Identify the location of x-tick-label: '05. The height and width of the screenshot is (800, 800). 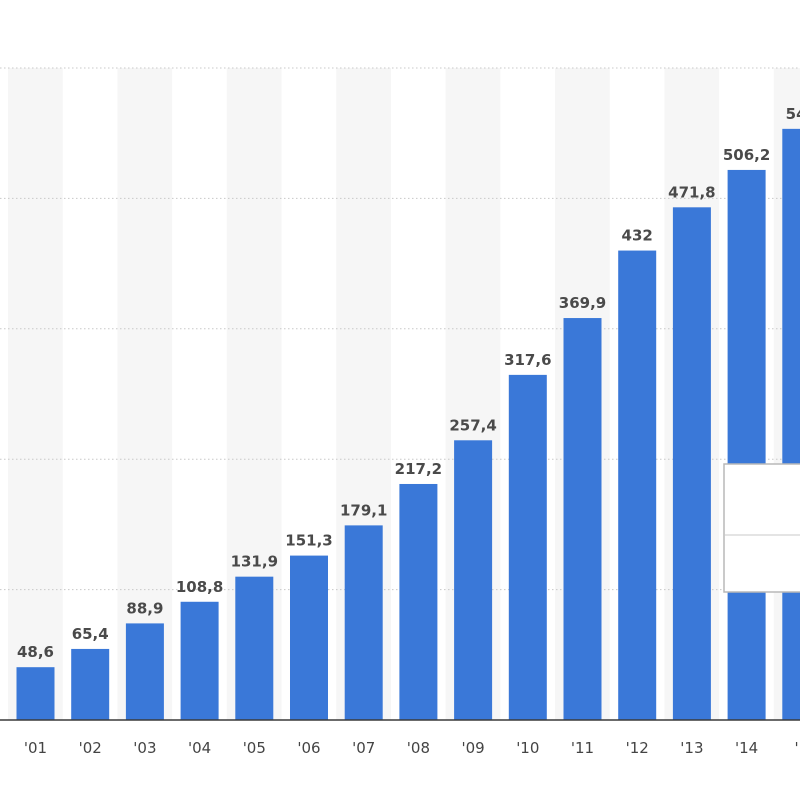
(254, 748).